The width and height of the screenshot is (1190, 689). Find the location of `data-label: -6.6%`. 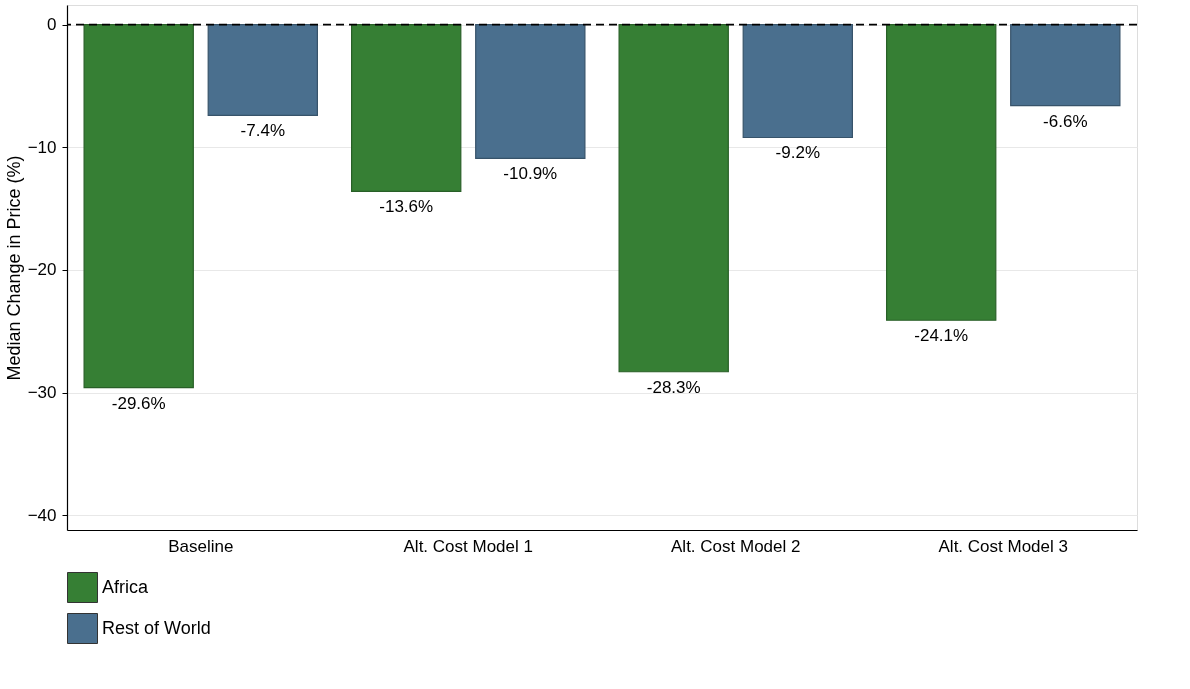

data-label: -6.6% is located at coordinates (1065, 121).